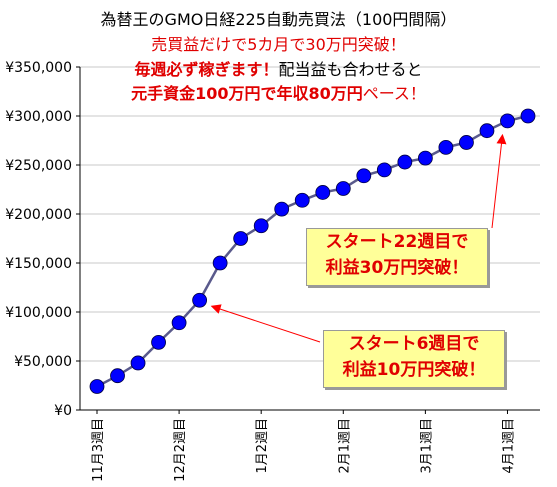 The width and height of the screenshot is (557, 487). Describe the element at coordinates (38, 215) in the screenshot. I see `y-tick-label: ¥200,000` at that location.